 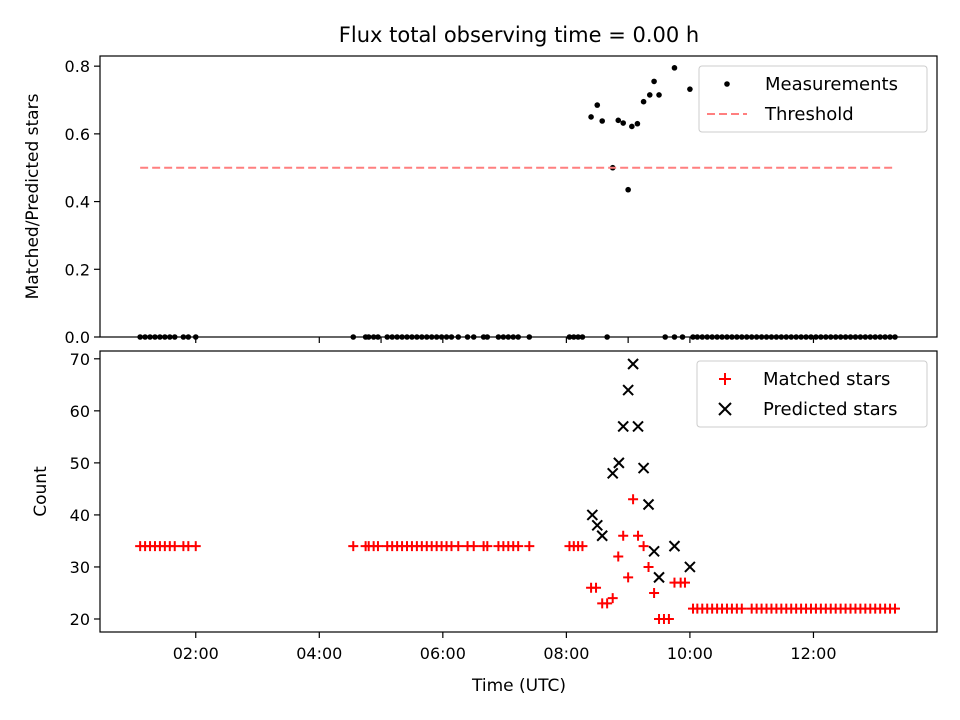 I want to click on x-tick-label: 02:00, so click(x=196, y=653).